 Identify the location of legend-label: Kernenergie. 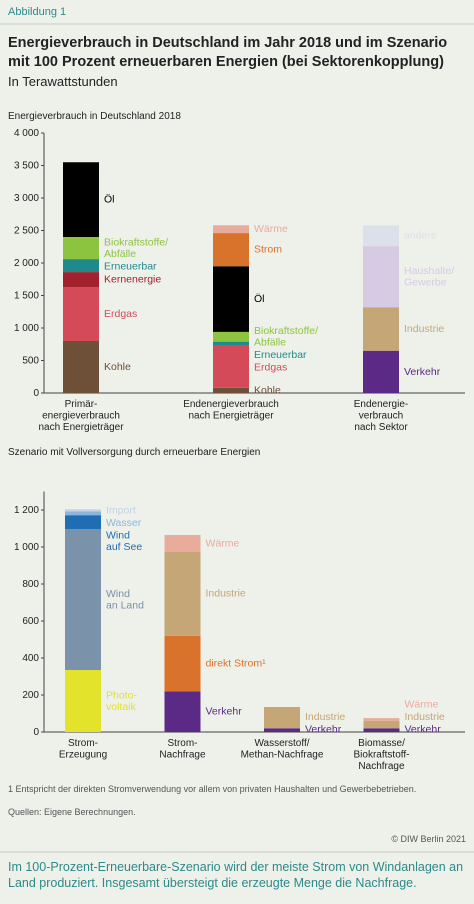
(132, 279).